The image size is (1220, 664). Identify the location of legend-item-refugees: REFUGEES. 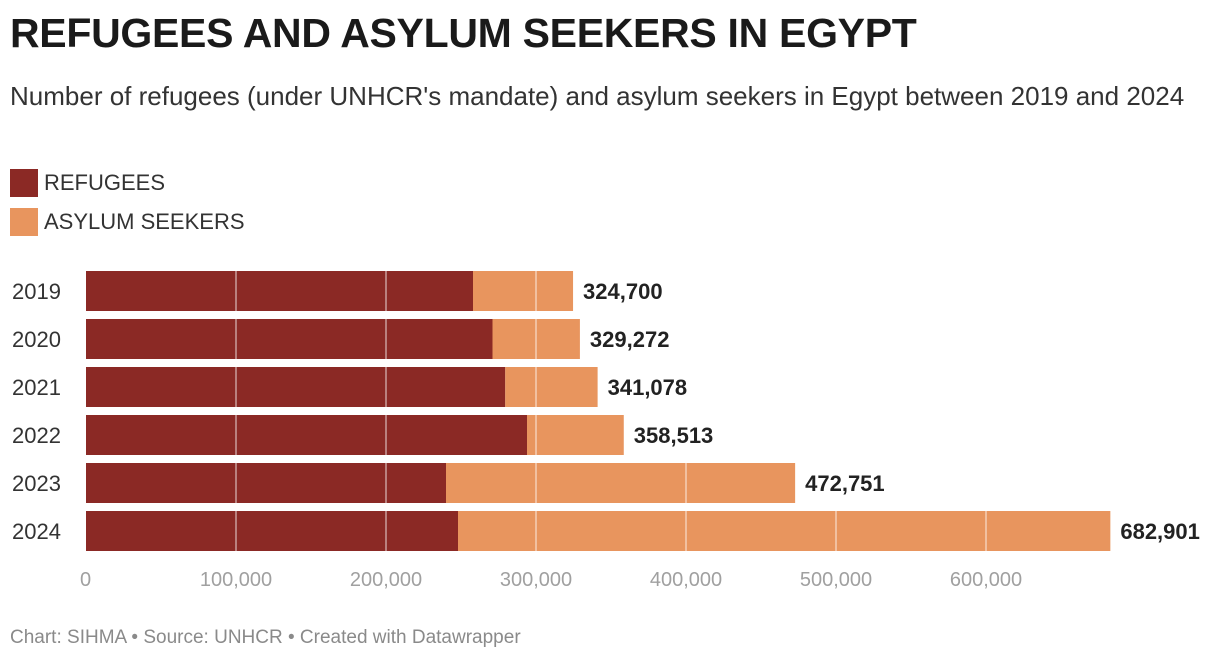
(127, 183).